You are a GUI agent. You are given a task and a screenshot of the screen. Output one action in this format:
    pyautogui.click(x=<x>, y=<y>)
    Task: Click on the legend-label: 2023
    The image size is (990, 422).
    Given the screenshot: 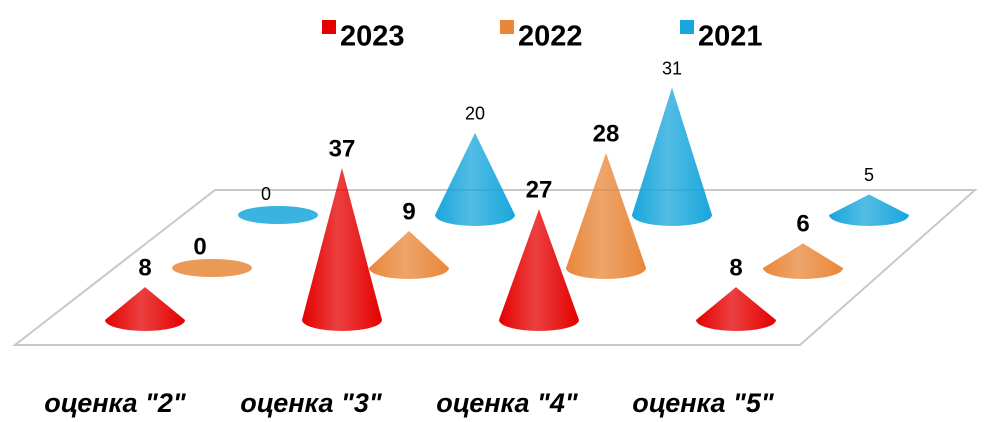 What is the action you would take?
    pyautogui.click(x=372, y=37)
    